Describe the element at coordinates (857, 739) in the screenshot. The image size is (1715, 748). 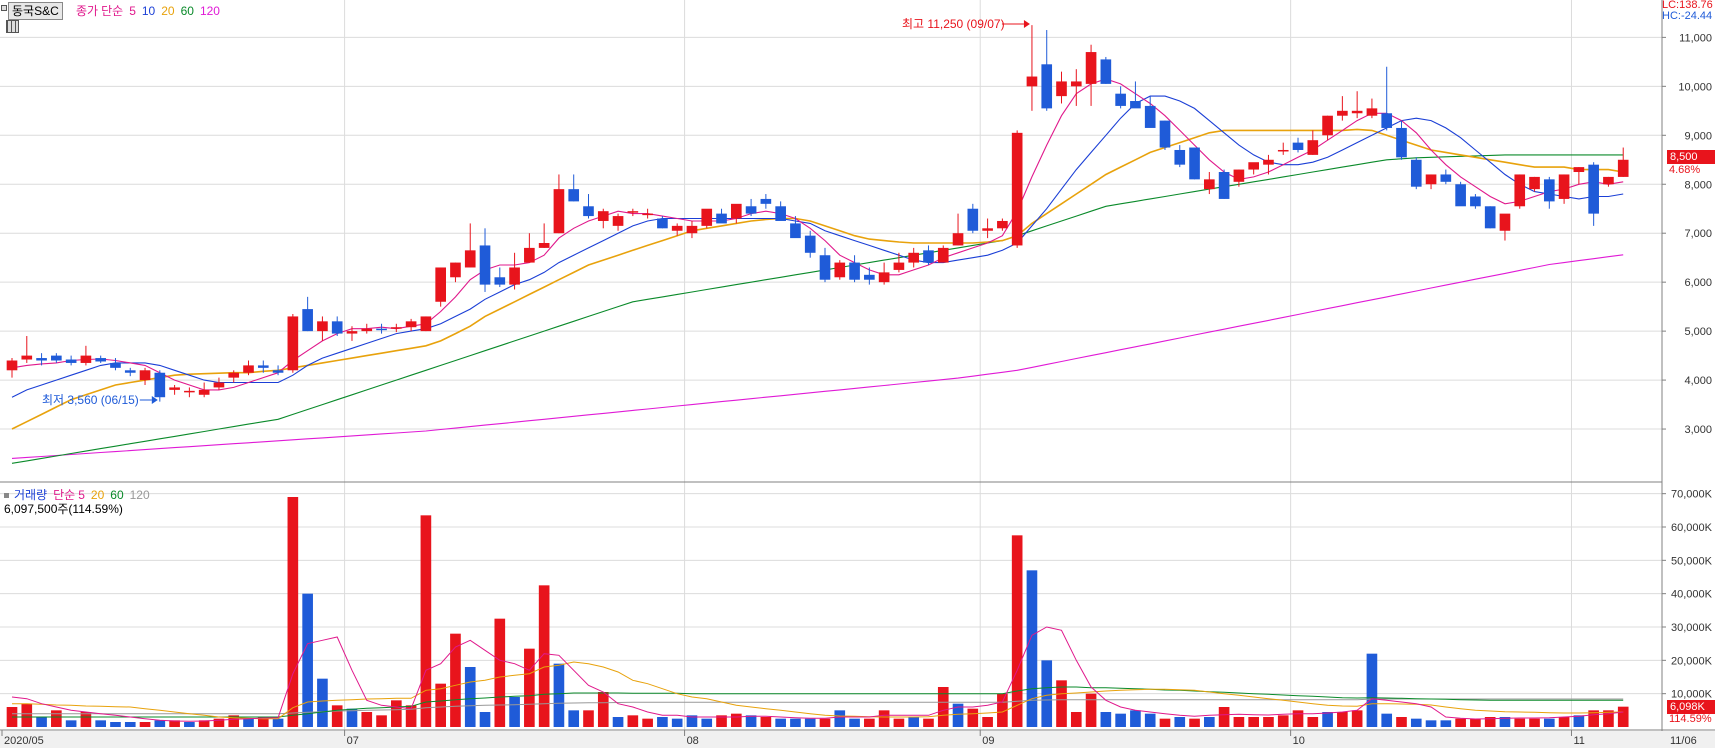
I see `x-axis-band` at that location.